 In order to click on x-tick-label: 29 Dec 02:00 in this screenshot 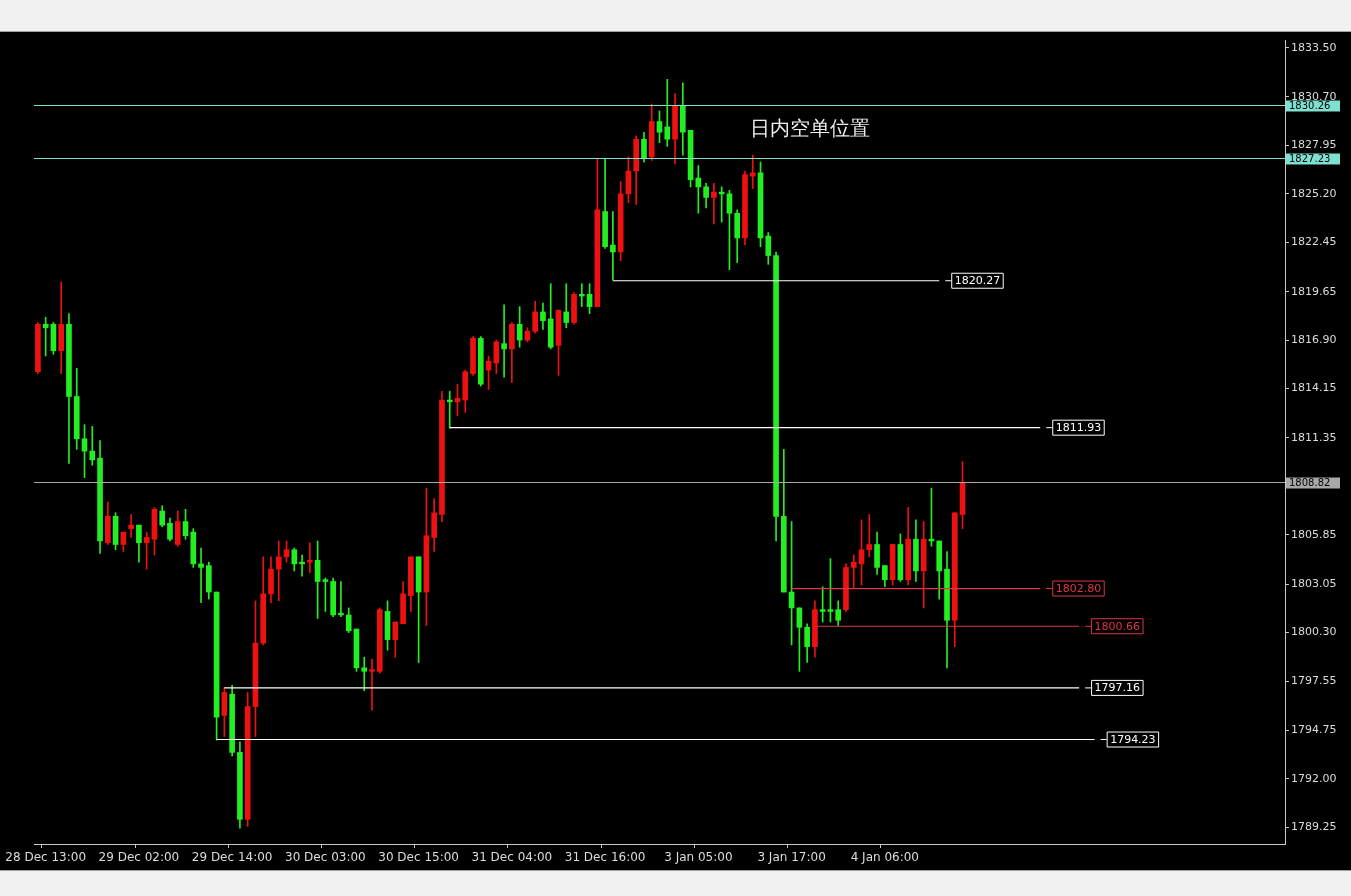, I will do `click(139, 857)`.